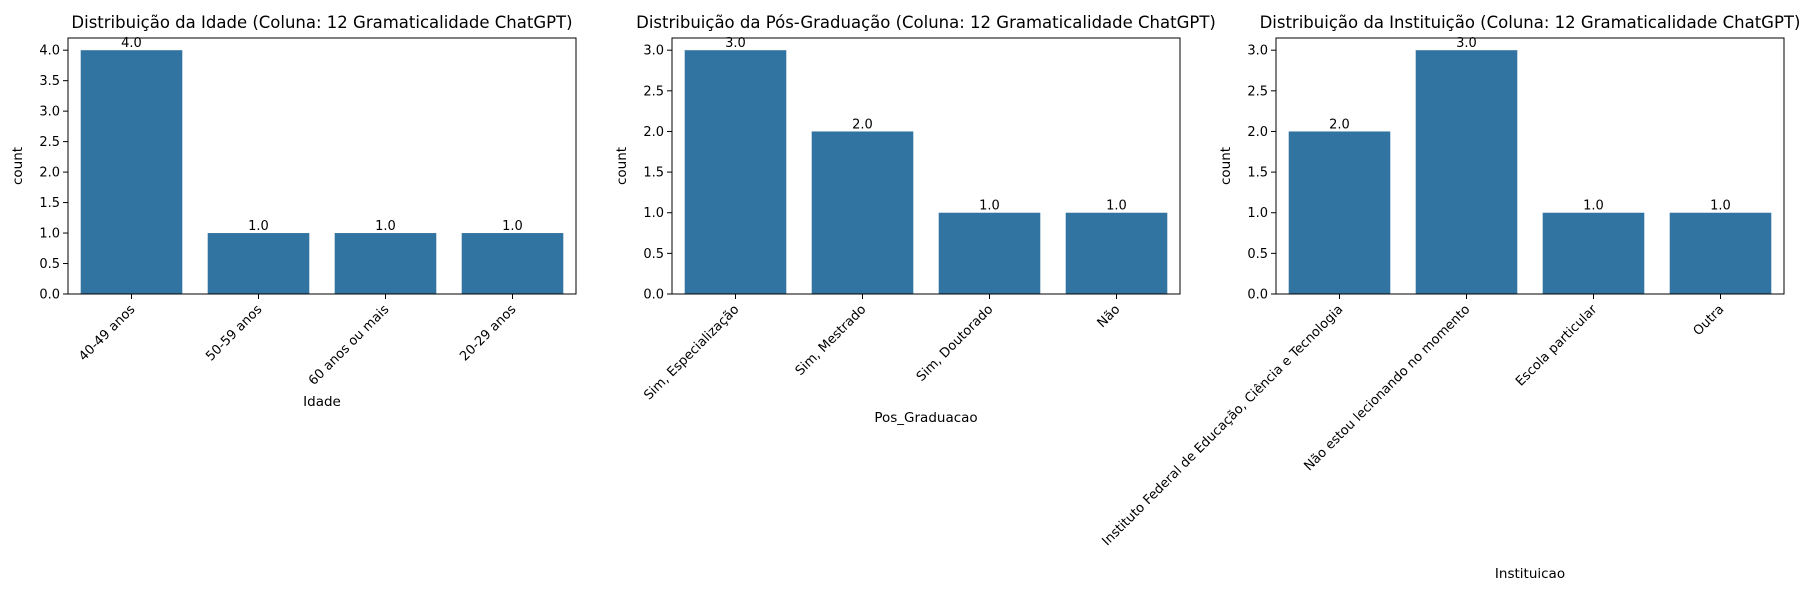 The width and height of the screenshot is (1800, 600). I want to click on y-tick-label: 3.5, so click(49, 81).